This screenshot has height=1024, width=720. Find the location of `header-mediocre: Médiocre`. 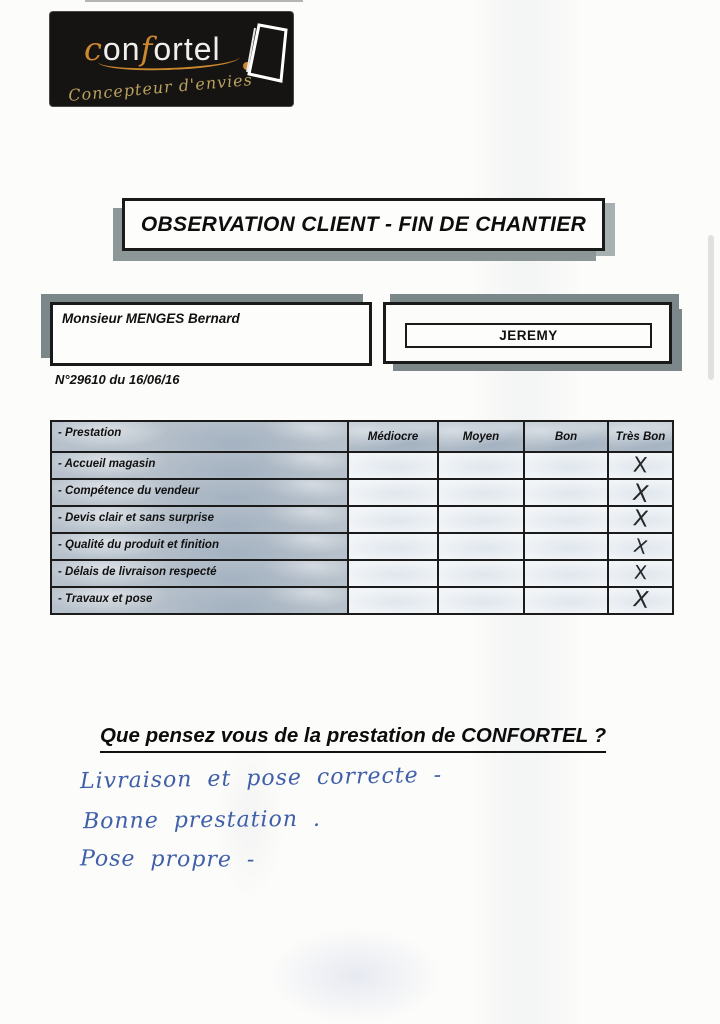

header-mediocre: Médiocre is located at coordinates (393, 436).